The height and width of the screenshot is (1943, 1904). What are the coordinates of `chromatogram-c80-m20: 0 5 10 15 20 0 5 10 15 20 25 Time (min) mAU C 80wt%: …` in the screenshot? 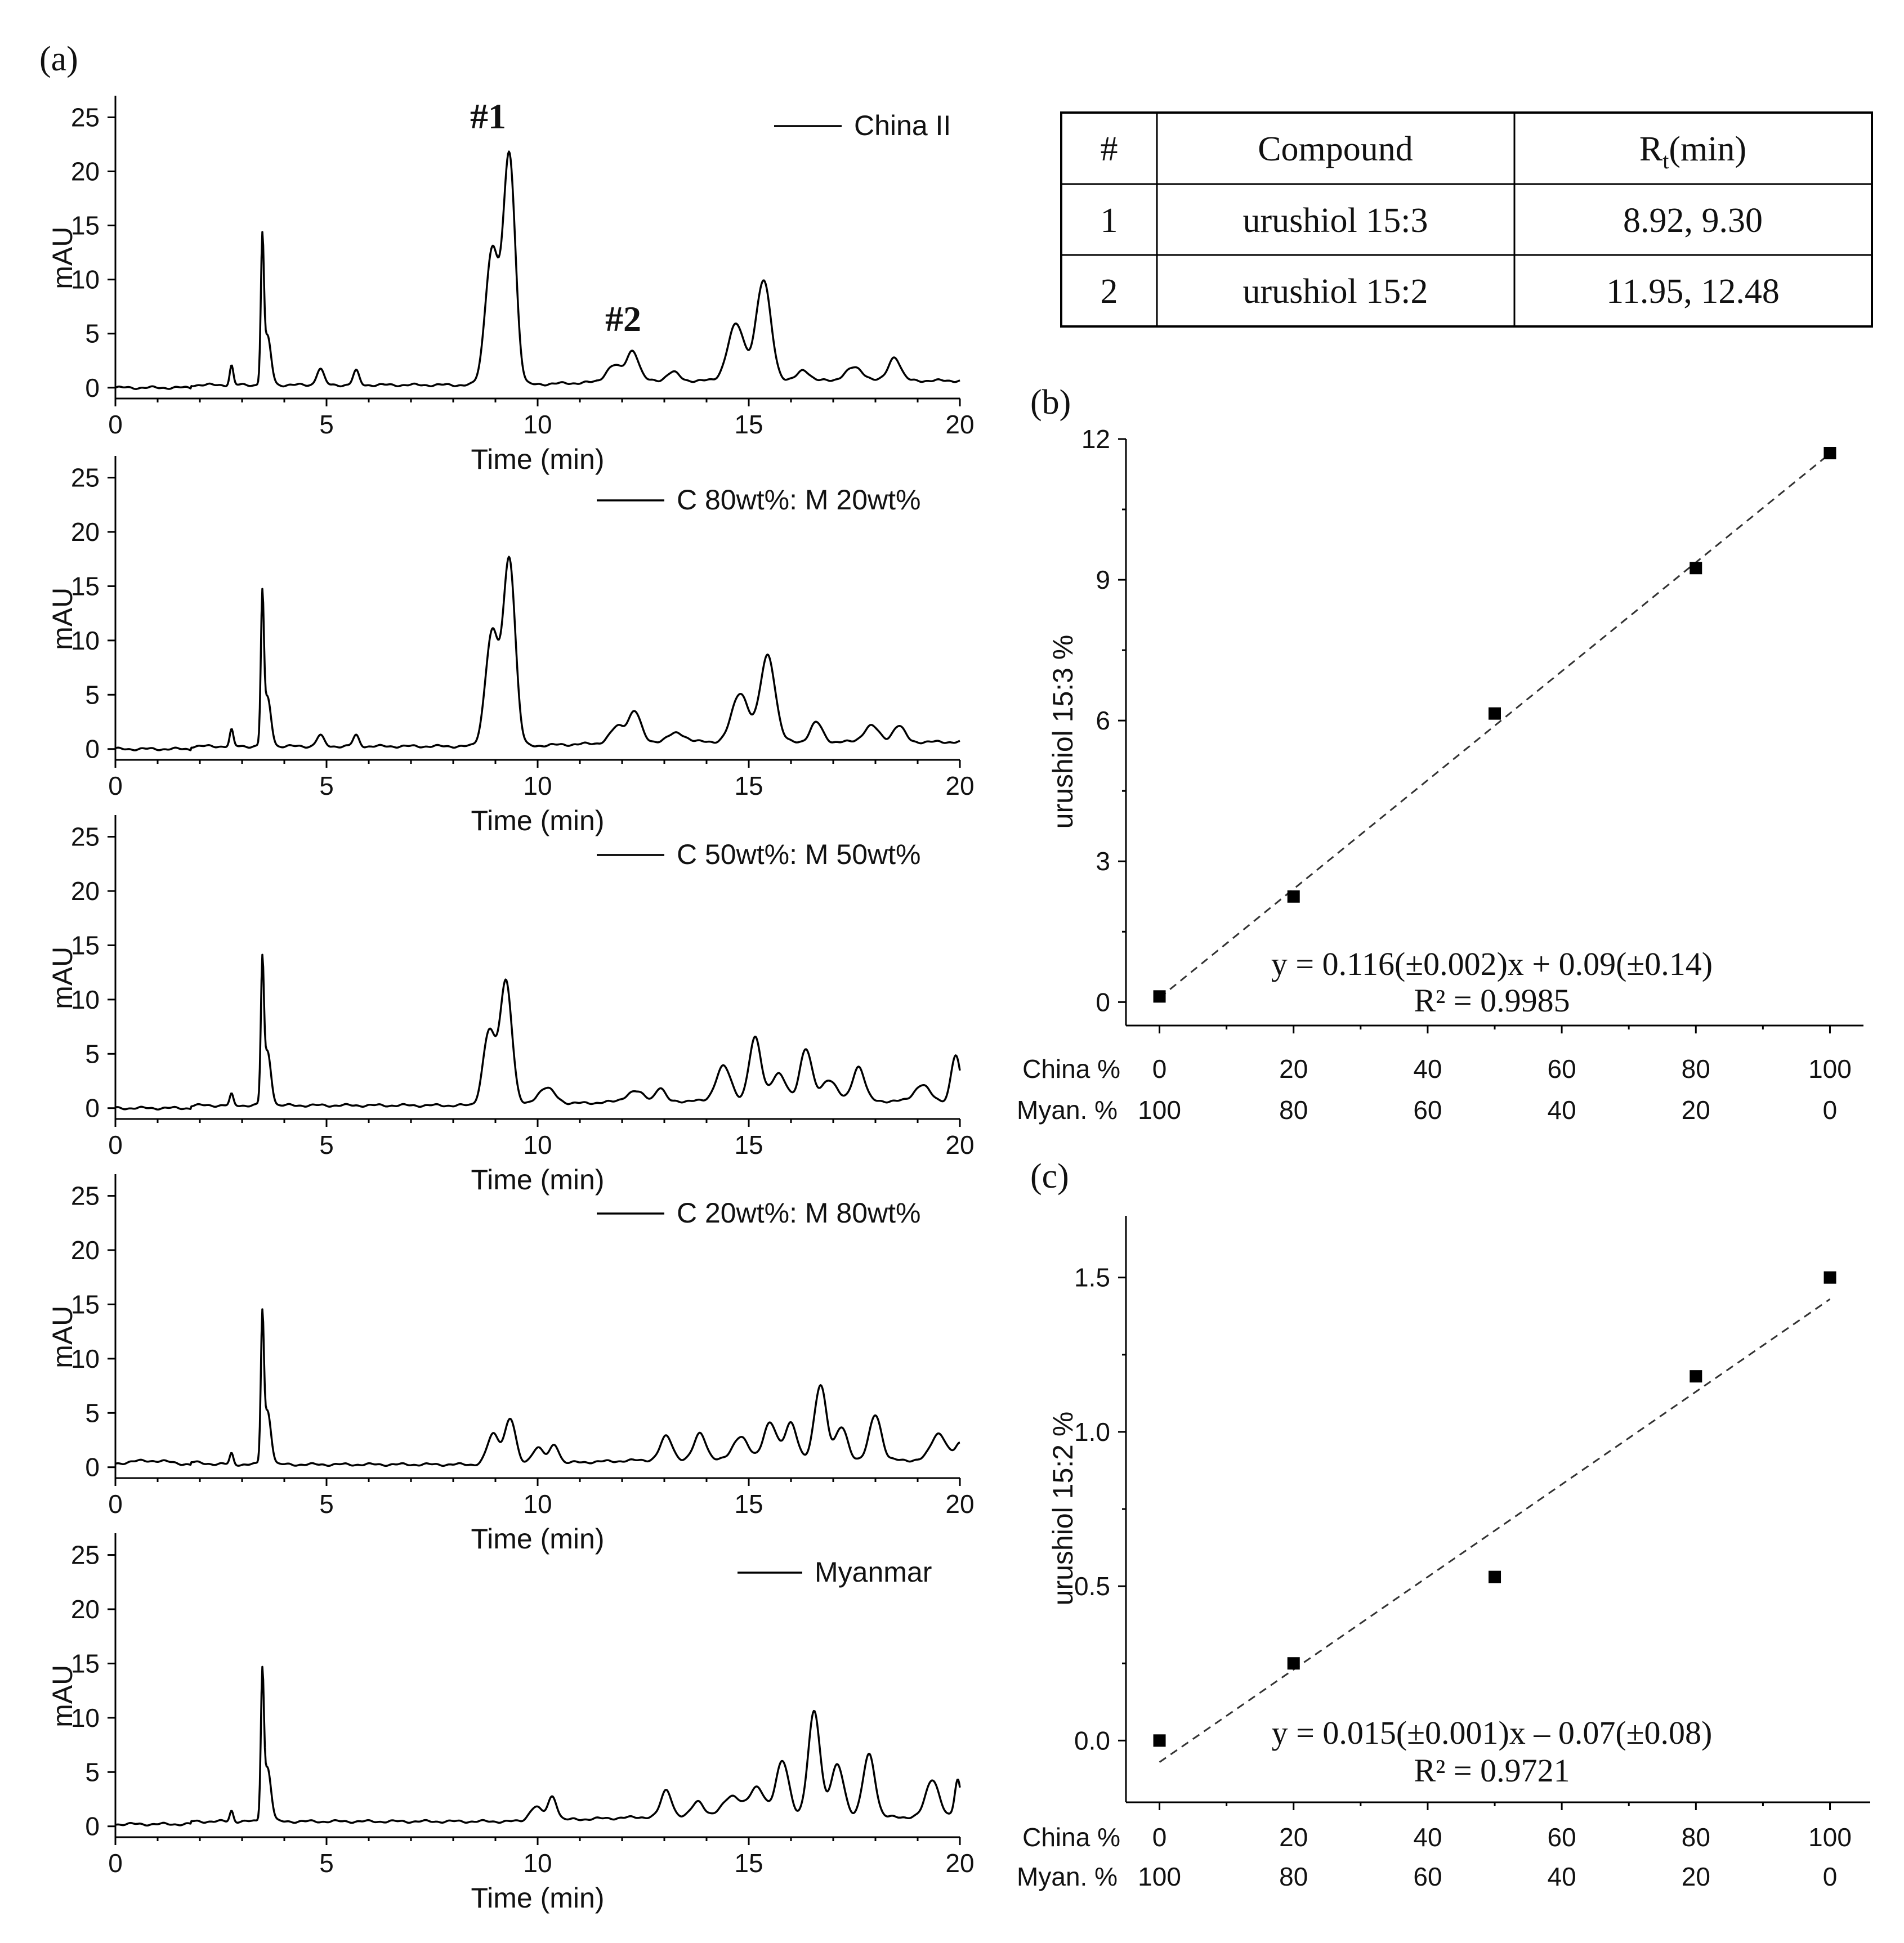 It's located at (511, 646).